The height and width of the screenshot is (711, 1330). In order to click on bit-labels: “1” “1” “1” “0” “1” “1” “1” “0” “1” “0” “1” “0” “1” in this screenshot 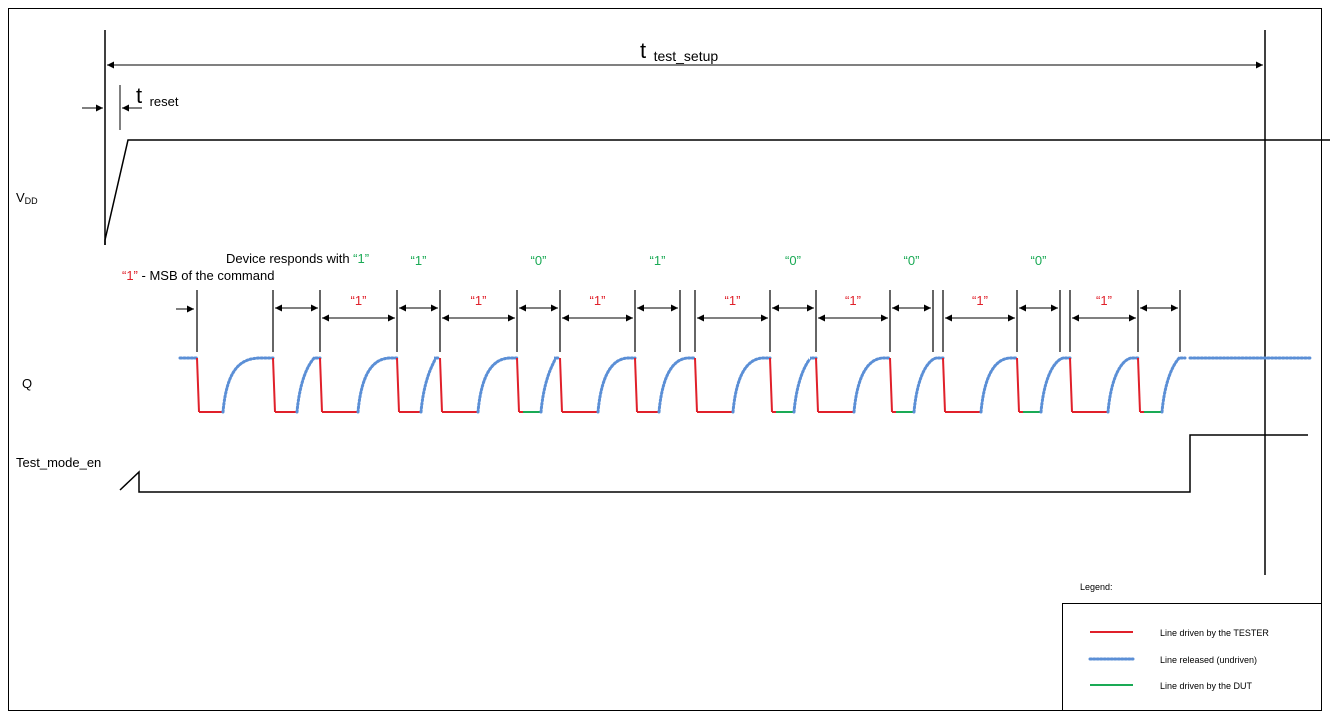, I will do `click(731, 280)`.